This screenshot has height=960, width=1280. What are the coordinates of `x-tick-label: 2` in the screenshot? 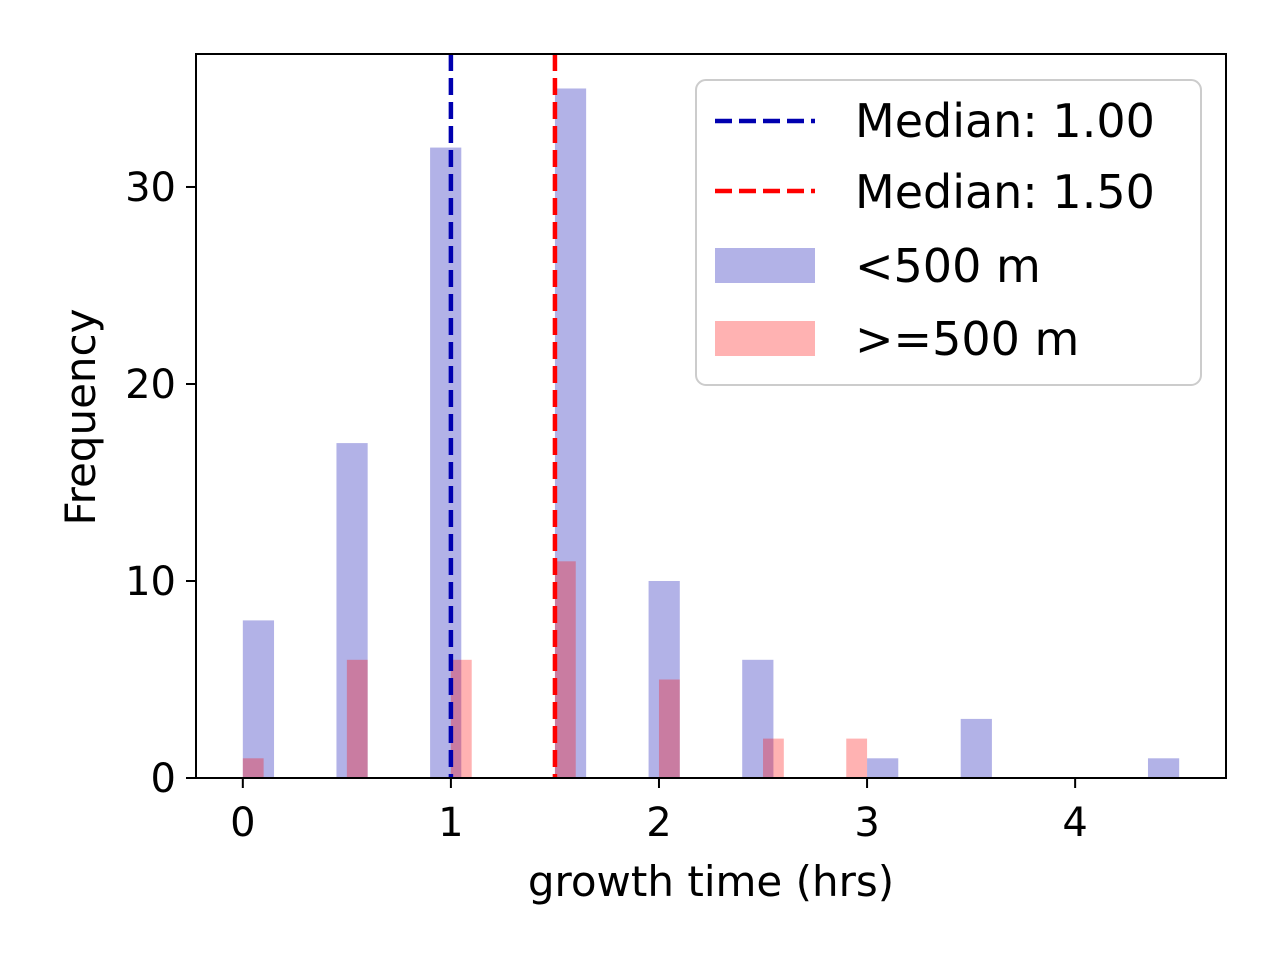 It's located at (658, 823).